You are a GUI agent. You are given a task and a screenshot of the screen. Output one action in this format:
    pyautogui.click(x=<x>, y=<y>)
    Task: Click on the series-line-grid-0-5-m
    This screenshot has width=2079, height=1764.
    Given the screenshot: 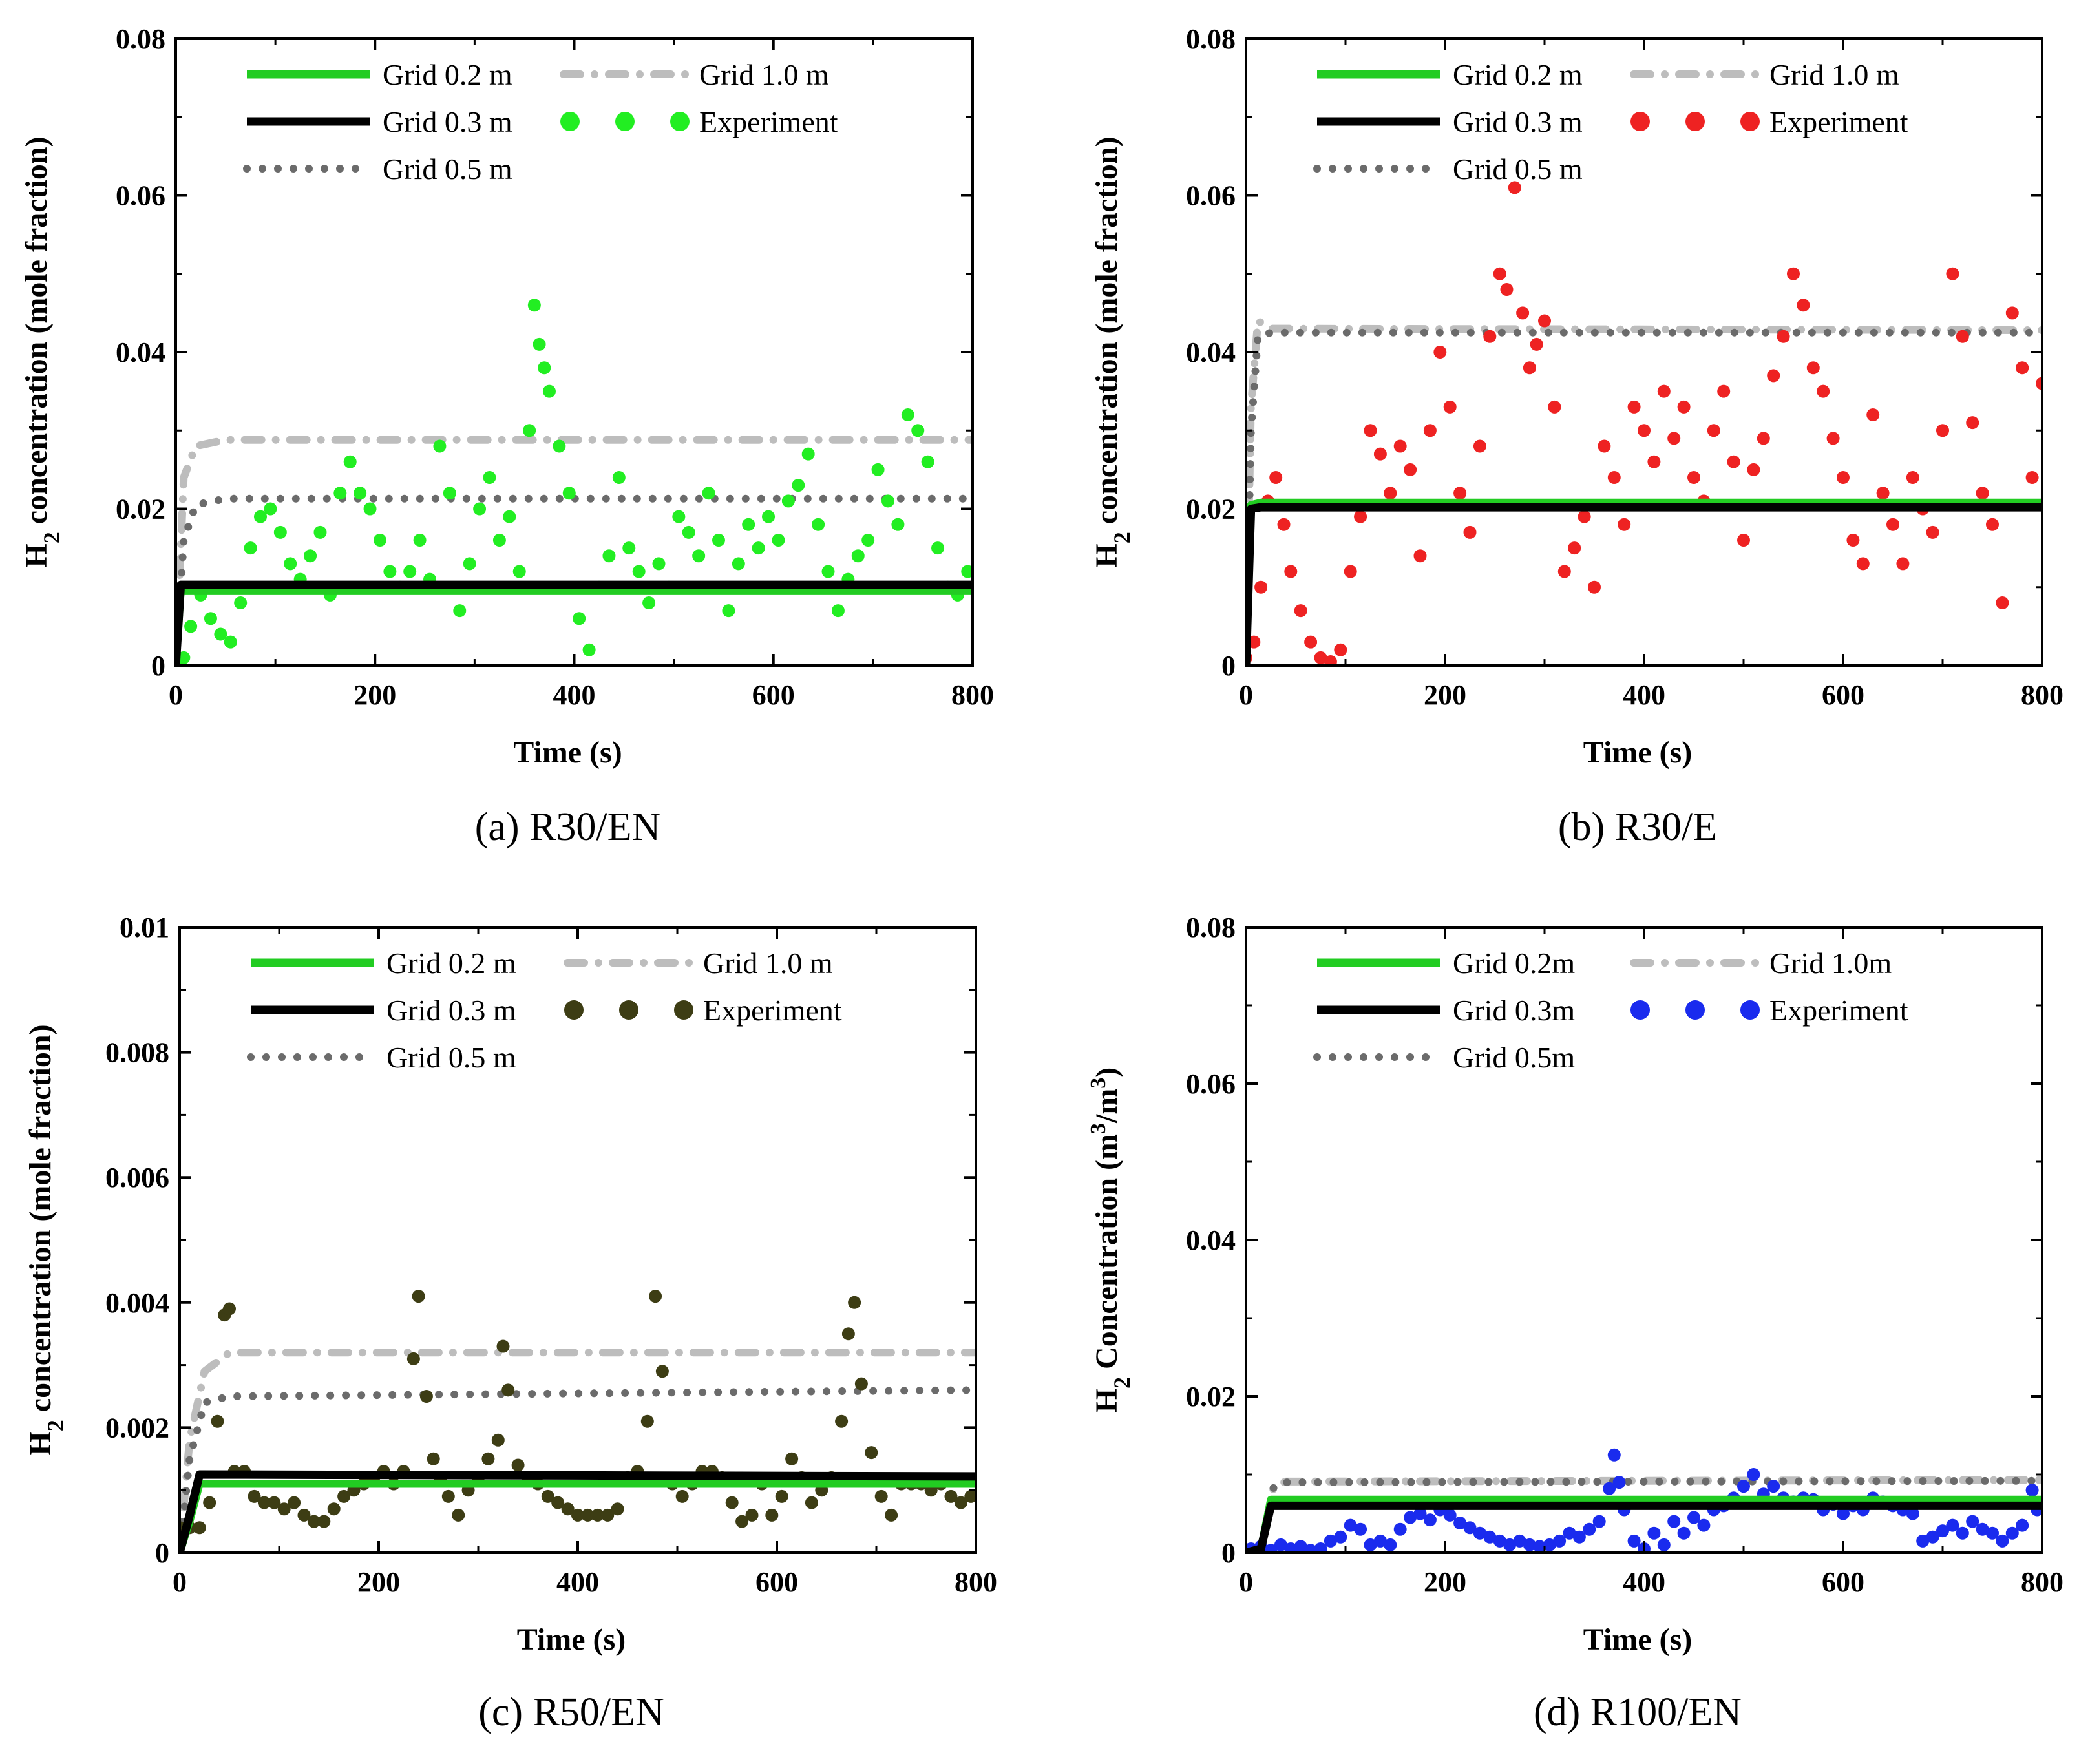 What is the action you would take?
    pyautogui.click(x=578, y=1469)
    